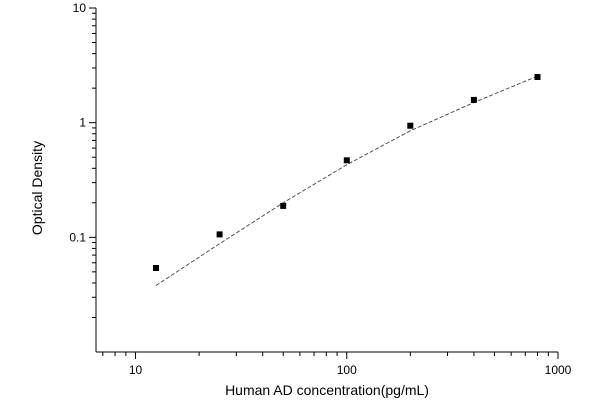 This screenshot has height=405, width=600. I want to click on y-tick-label: 1, so click(82, 123).